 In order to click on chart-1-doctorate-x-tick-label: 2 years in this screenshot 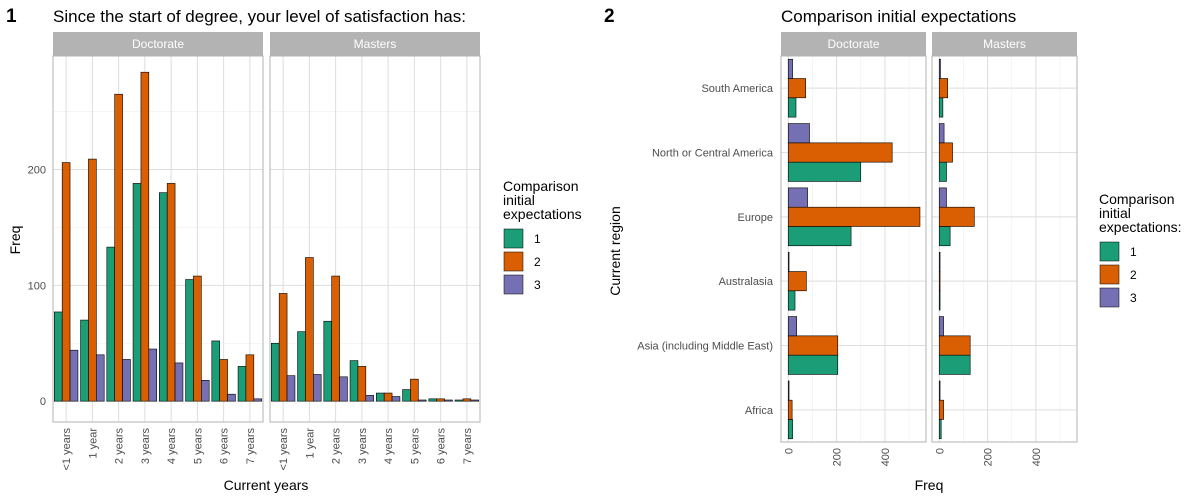, I will do `click(120, 446)`.